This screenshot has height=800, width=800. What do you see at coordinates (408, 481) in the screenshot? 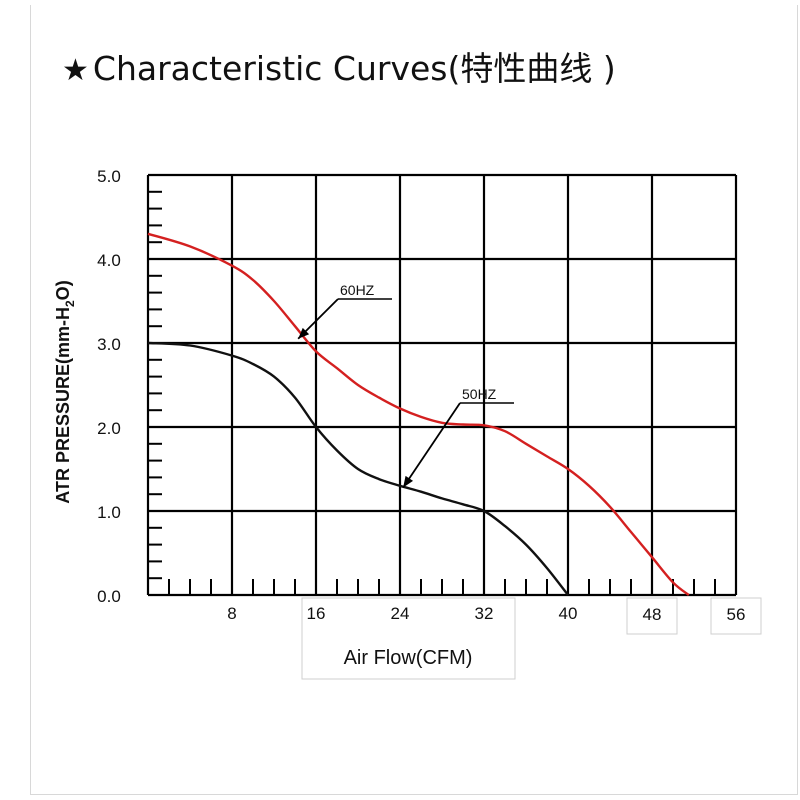
I see `annotation-50hz-arrowhead` at bounding box center [408, 481].